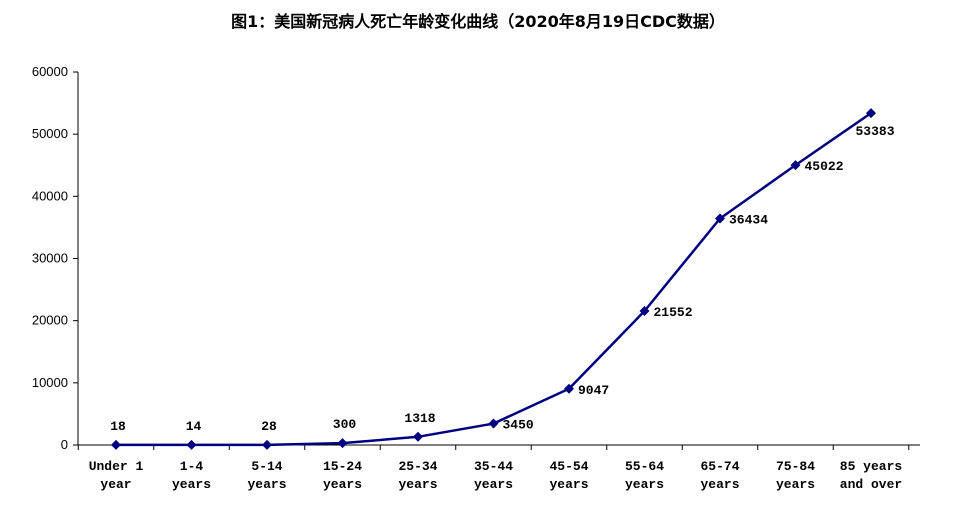 The height and width of the screenshot is (519, 956). What do you see at coordinates (568, 466) in the screenshot?
I see `x-tick-label: 45-54` at bounding box center [568, 466].